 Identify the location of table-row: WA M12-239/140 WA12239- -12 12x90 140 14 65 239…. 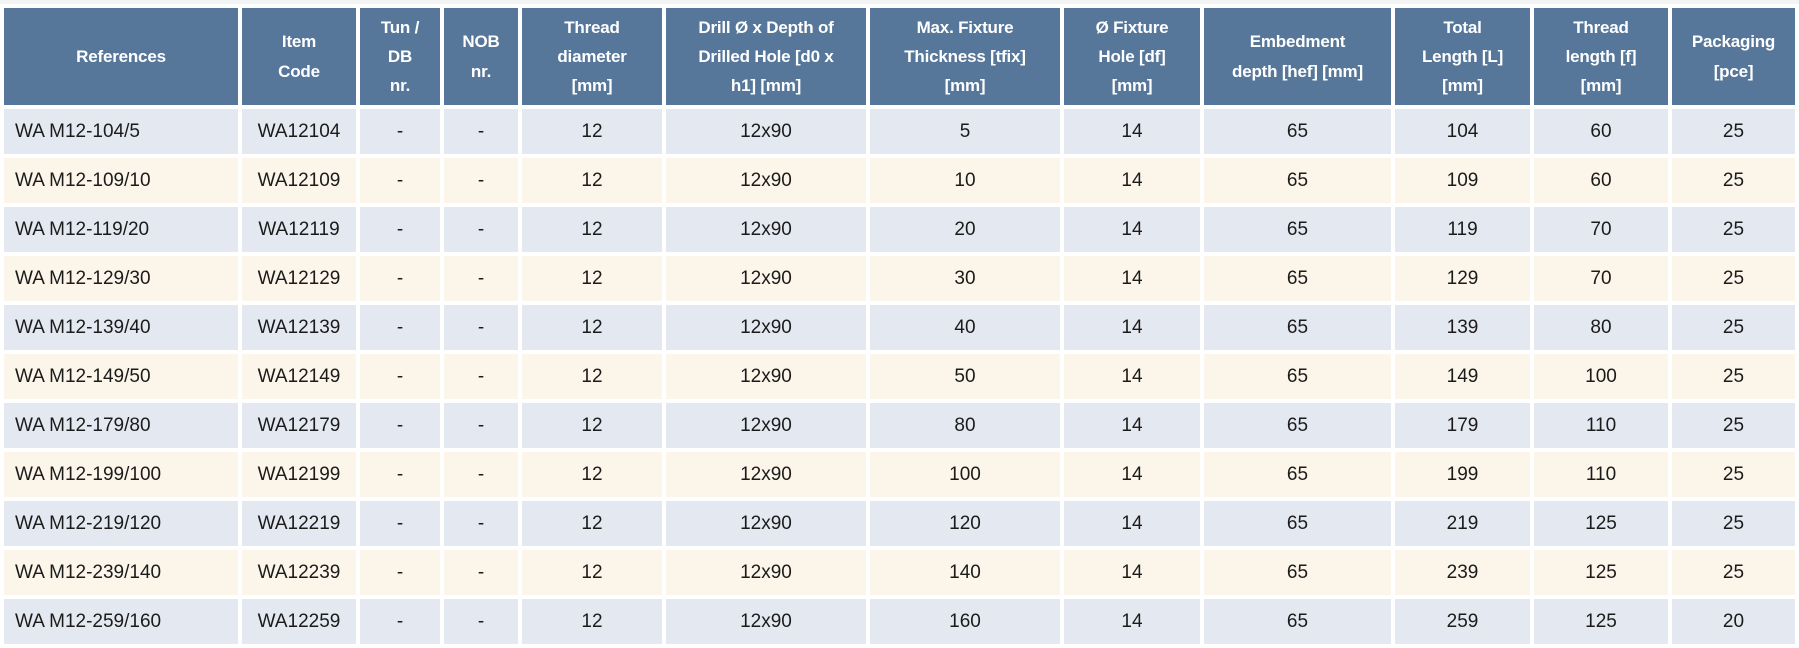
(899, 572).